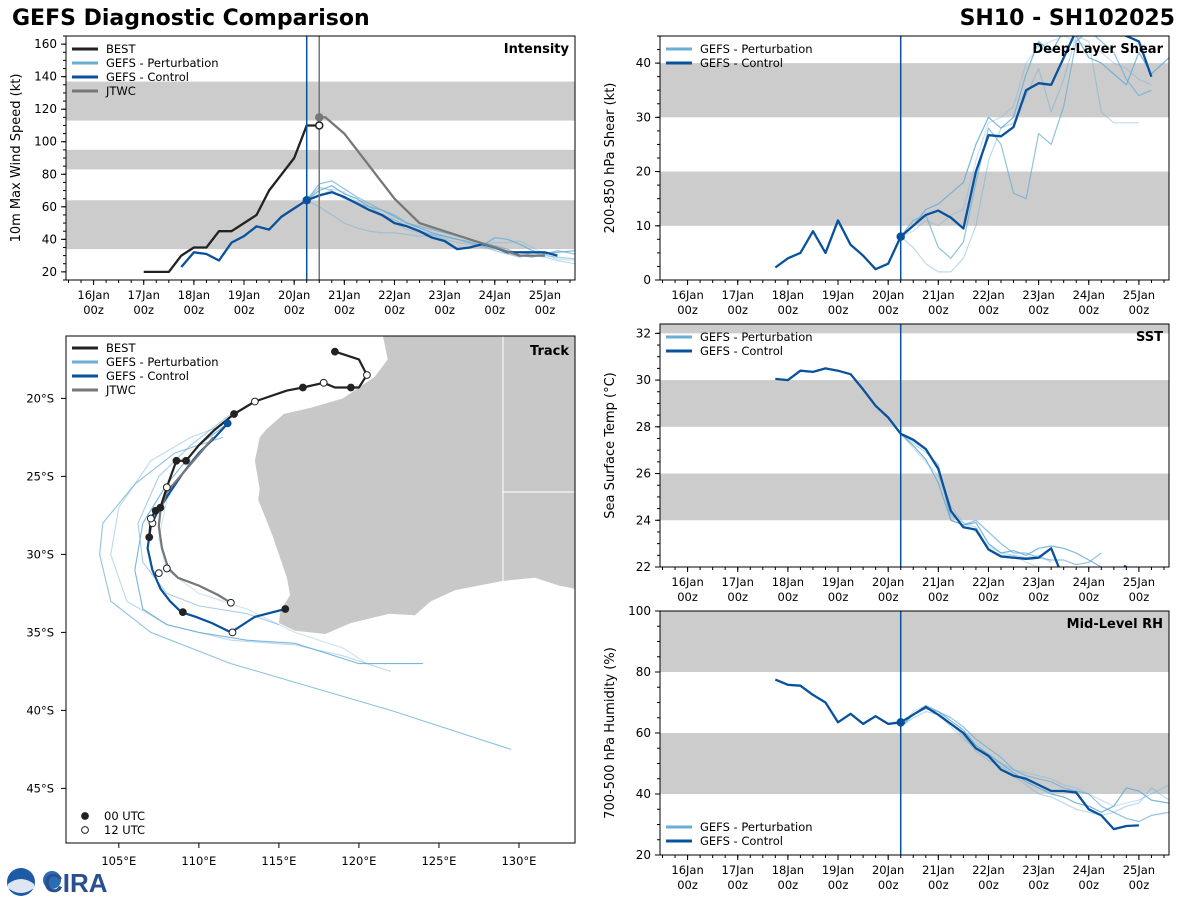 This screenshot has width=1200, height=900. Describe the element at coordinates (85, 830) in the screenshot. I see `marker-legend-symbol` at that location.